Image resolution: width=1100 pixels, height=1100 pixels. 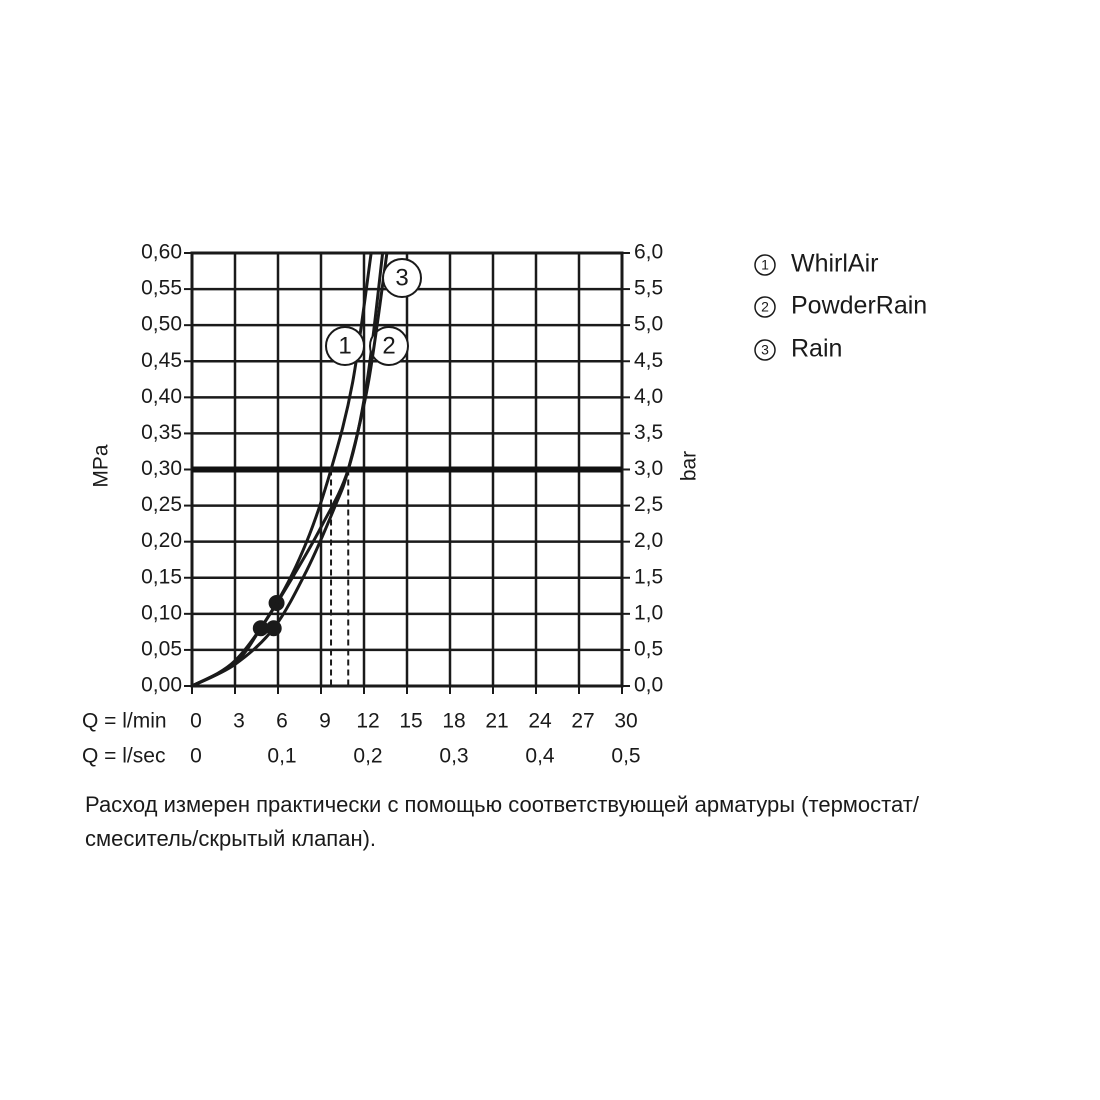 I want to click on y-tick-label: 0,15, so click(x=161, y=576).